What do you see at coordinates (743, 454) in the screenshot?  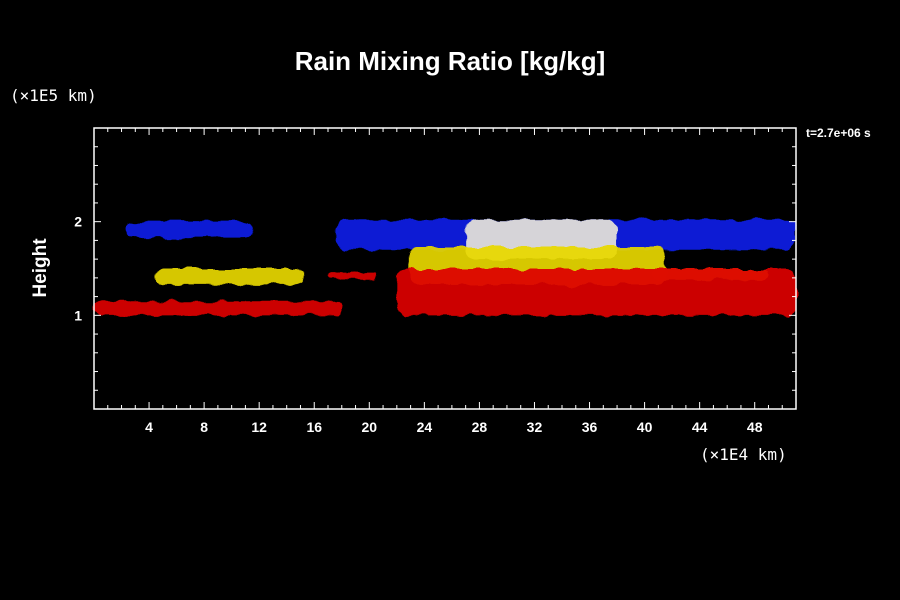 I see `x-axis-unit: (×1E4 km)` at bounding box center [743, 454].